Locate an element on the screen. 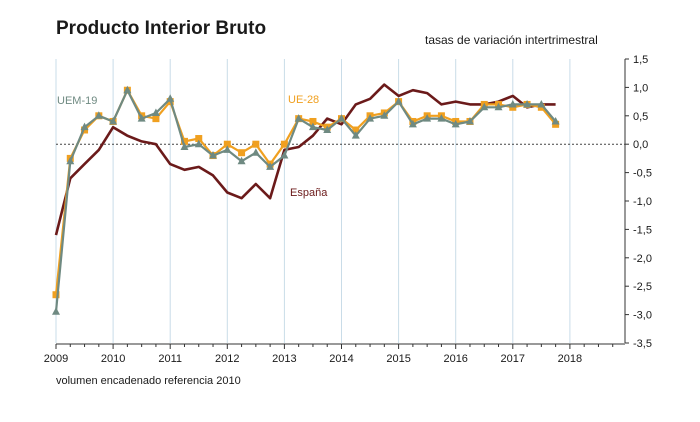 The height and width of the screenshot is (422, 700). x-tick-label: 2011 is located at coordinates (170, 359).